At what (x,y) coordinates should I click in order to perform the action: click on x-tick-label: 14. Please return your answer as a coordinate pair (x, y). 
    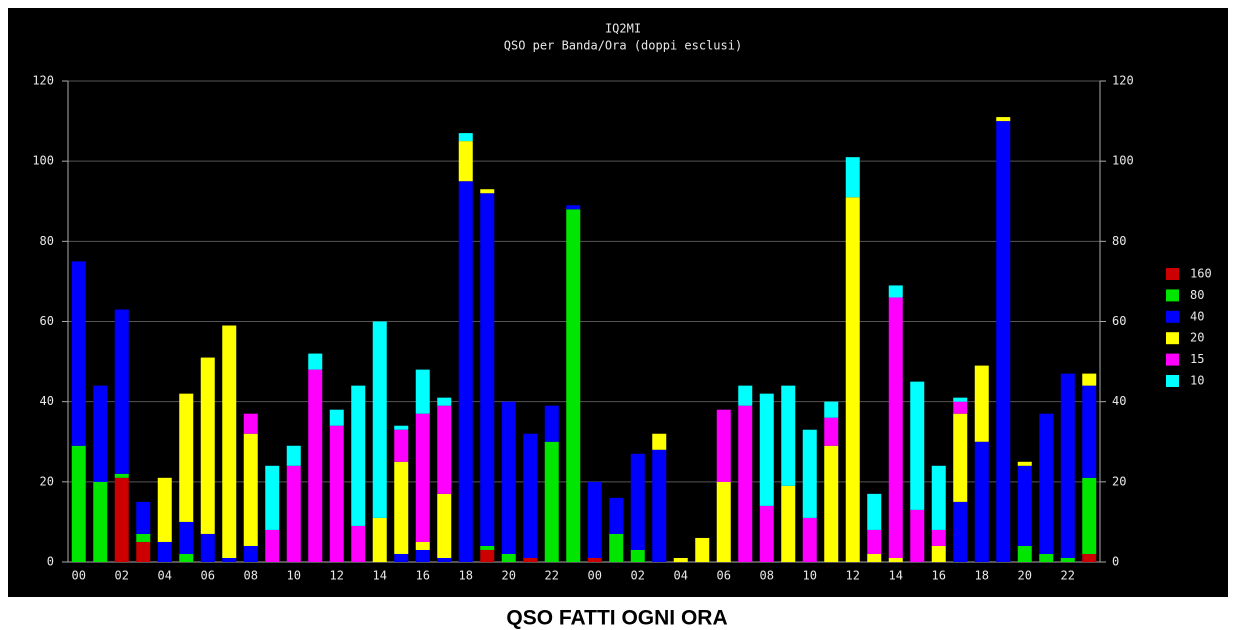
    Looking at the image, I should click on (380, 576).